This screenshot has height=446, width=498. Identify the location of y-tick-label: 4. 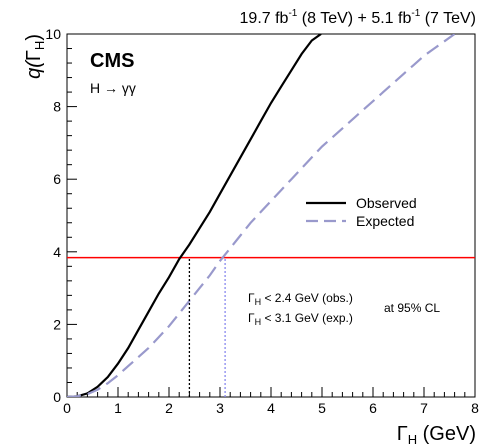
(57, 252).